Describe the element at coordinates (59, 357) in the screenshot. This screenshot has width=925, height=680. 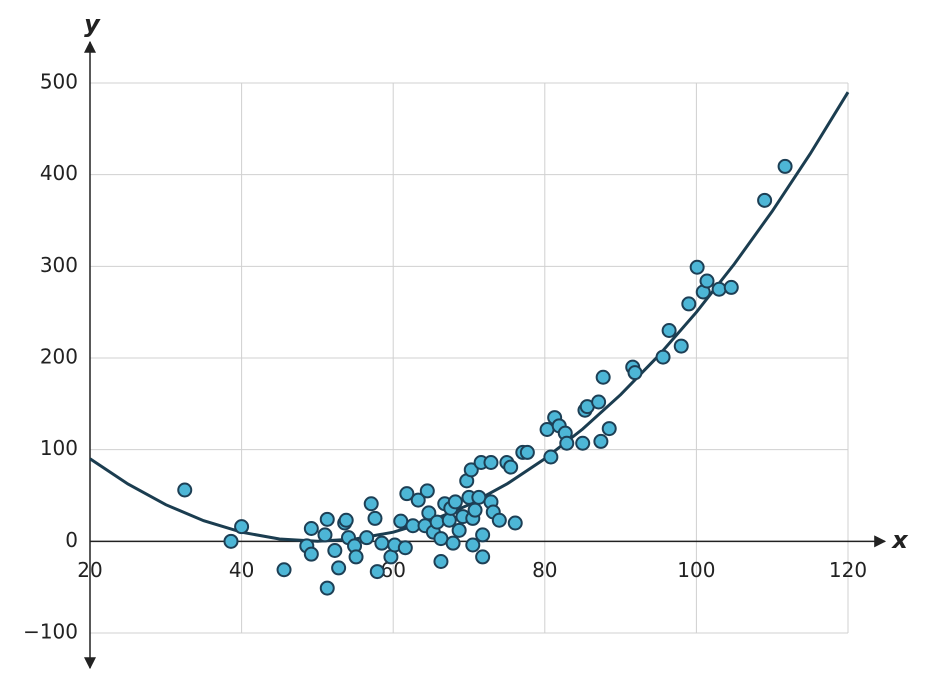
I see `y-tick-label: 200` at that location.